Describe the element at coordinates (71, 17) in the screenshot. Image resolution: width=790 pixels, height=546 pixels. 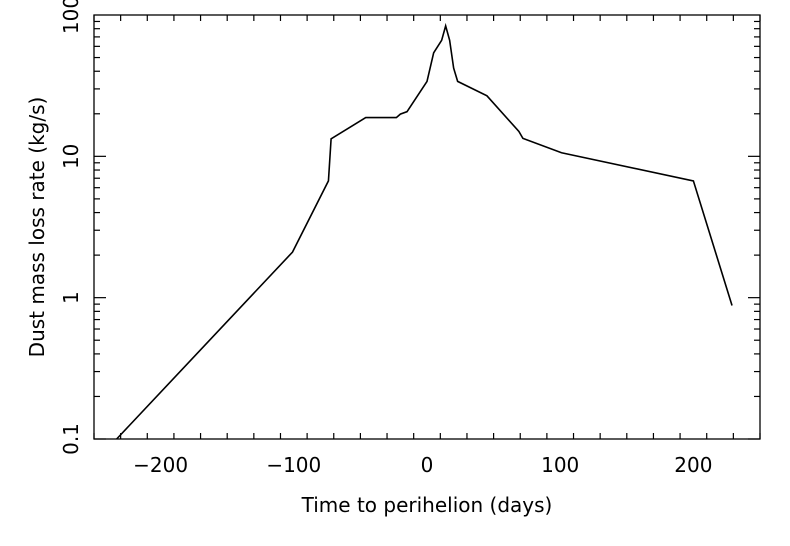
I see `y-tick-label: 100` at that location.